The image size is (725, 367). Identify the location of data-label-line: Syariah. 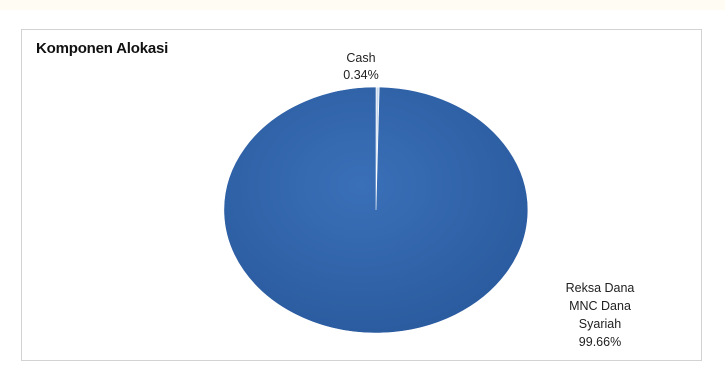
(600, 324).